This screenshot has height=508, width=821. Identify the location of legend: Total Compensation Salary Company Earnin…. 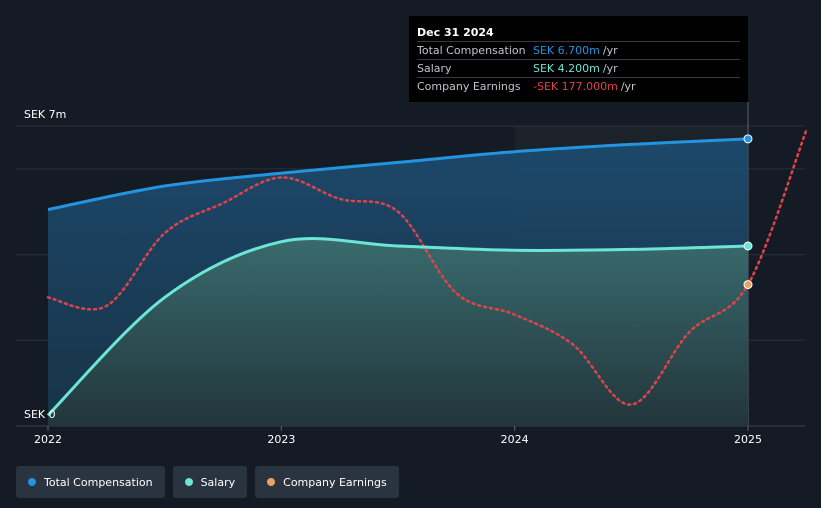
(211, 482).